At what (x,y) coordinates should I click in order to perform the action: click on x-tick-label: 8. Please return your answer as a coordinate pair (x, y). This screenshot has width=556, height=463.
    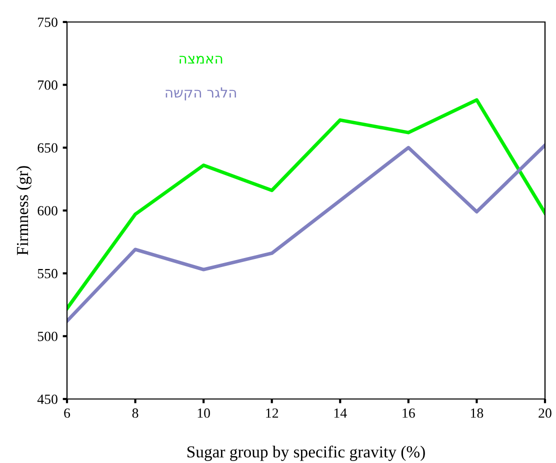
    Looking at the image, I should click on (135, 413).